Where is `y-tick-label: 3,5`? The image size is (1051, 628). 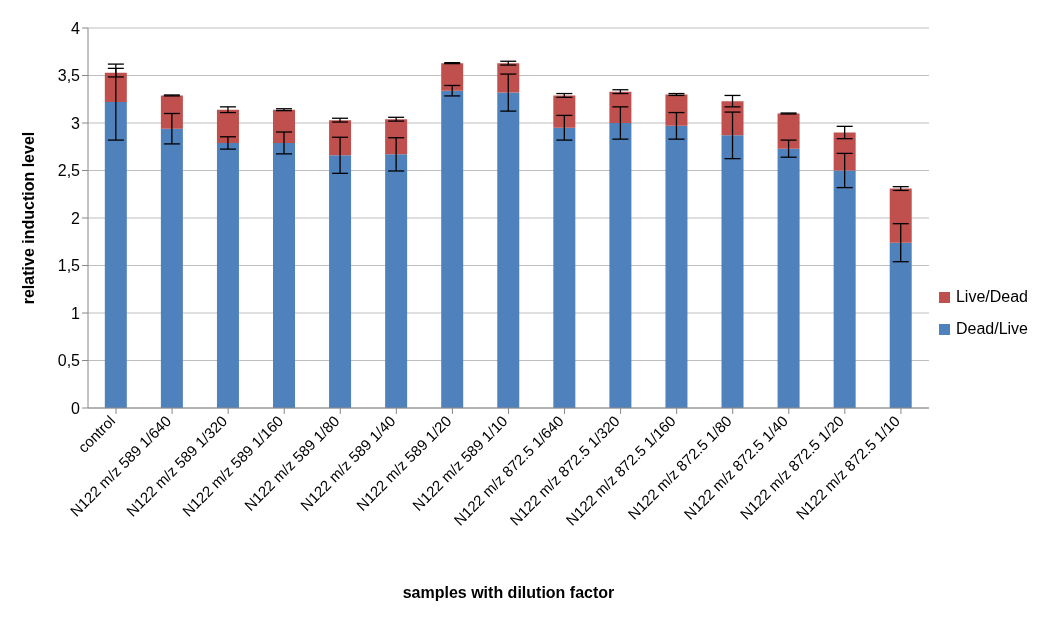 y-tick-label: 3,5 is located at coordinates (69, 76).